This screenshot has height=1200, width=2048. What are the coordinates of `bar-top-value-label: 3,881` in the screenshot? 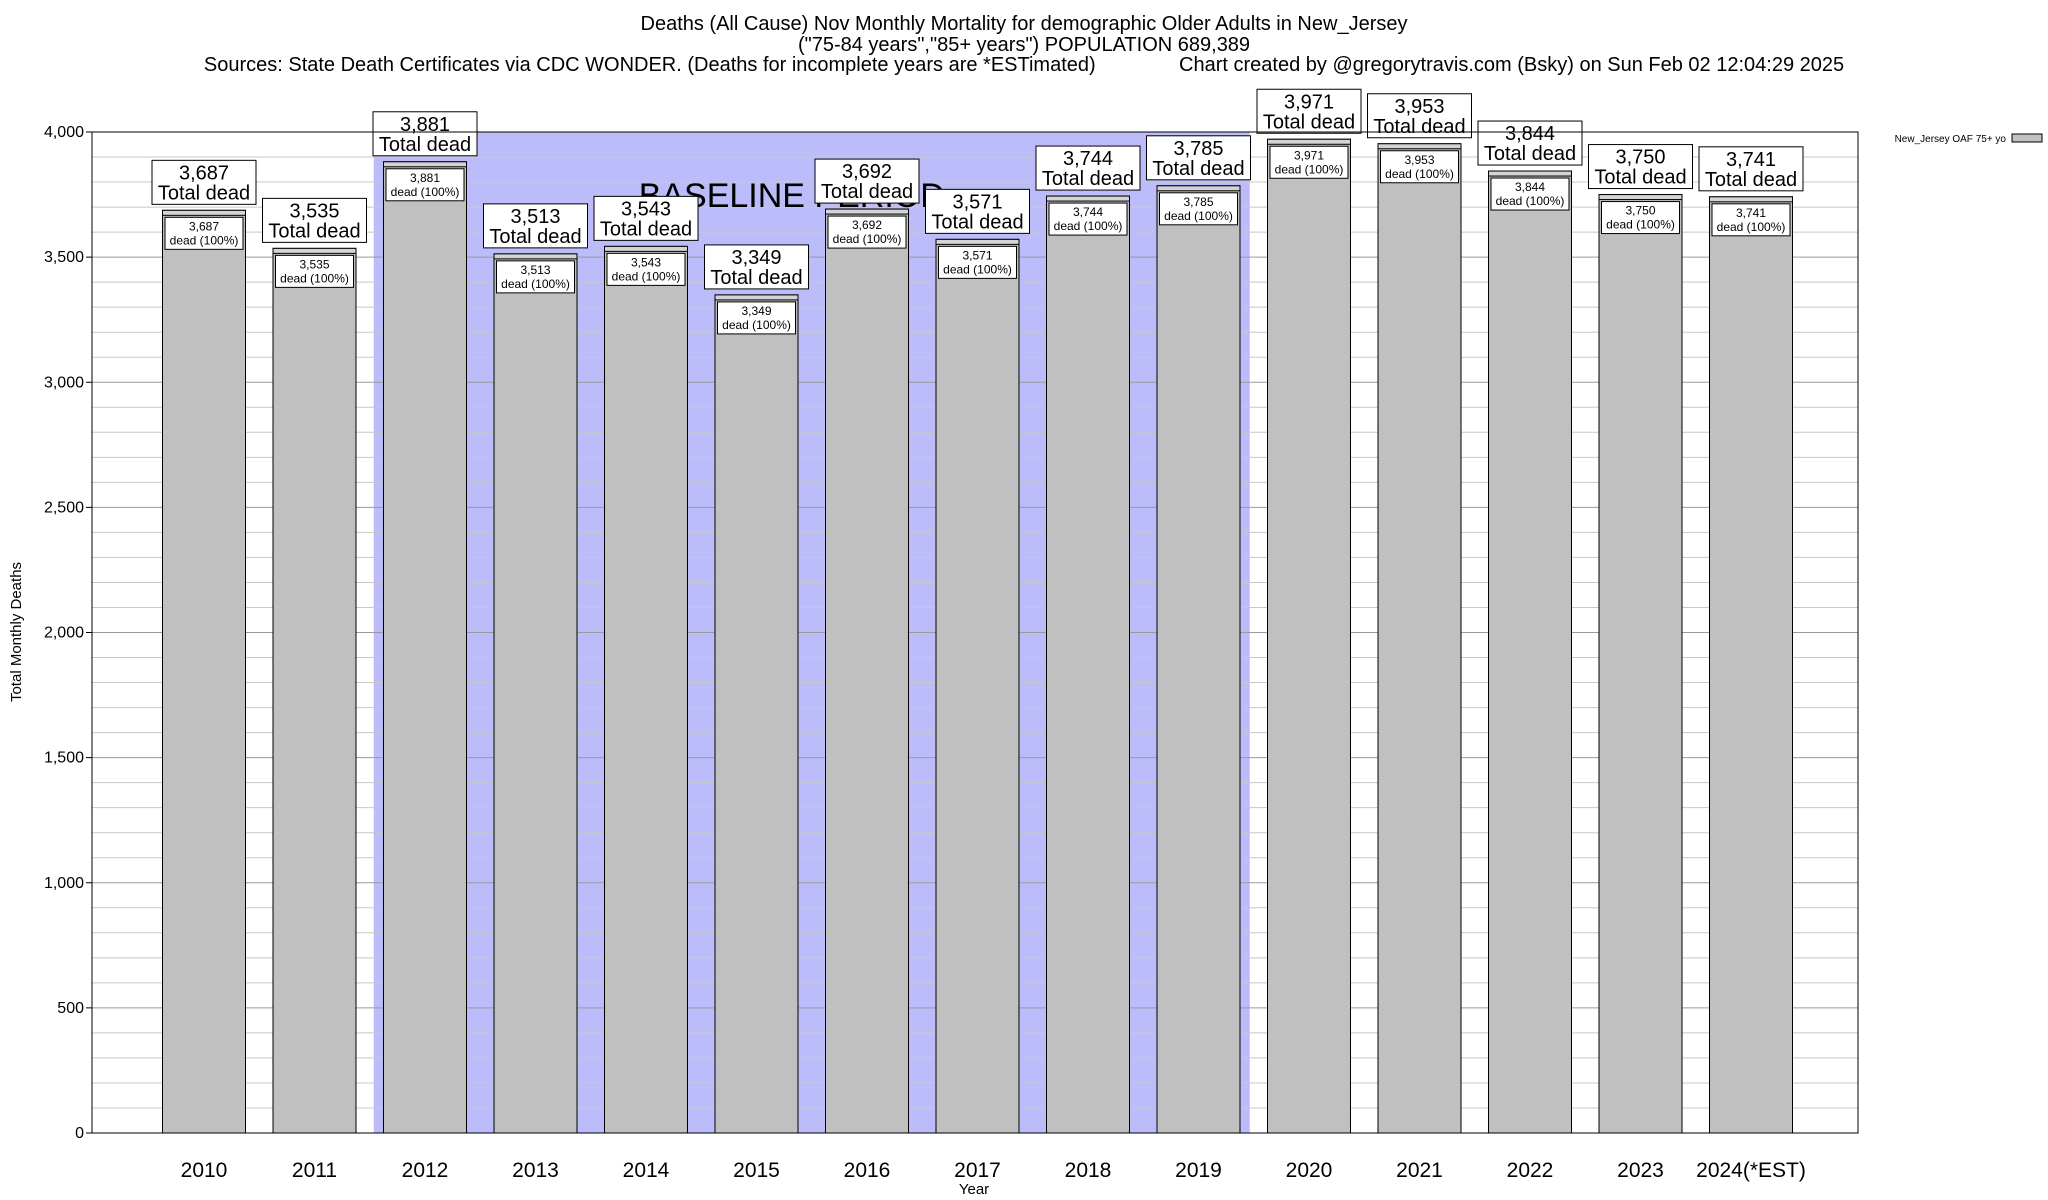 It's located at (425, 125).